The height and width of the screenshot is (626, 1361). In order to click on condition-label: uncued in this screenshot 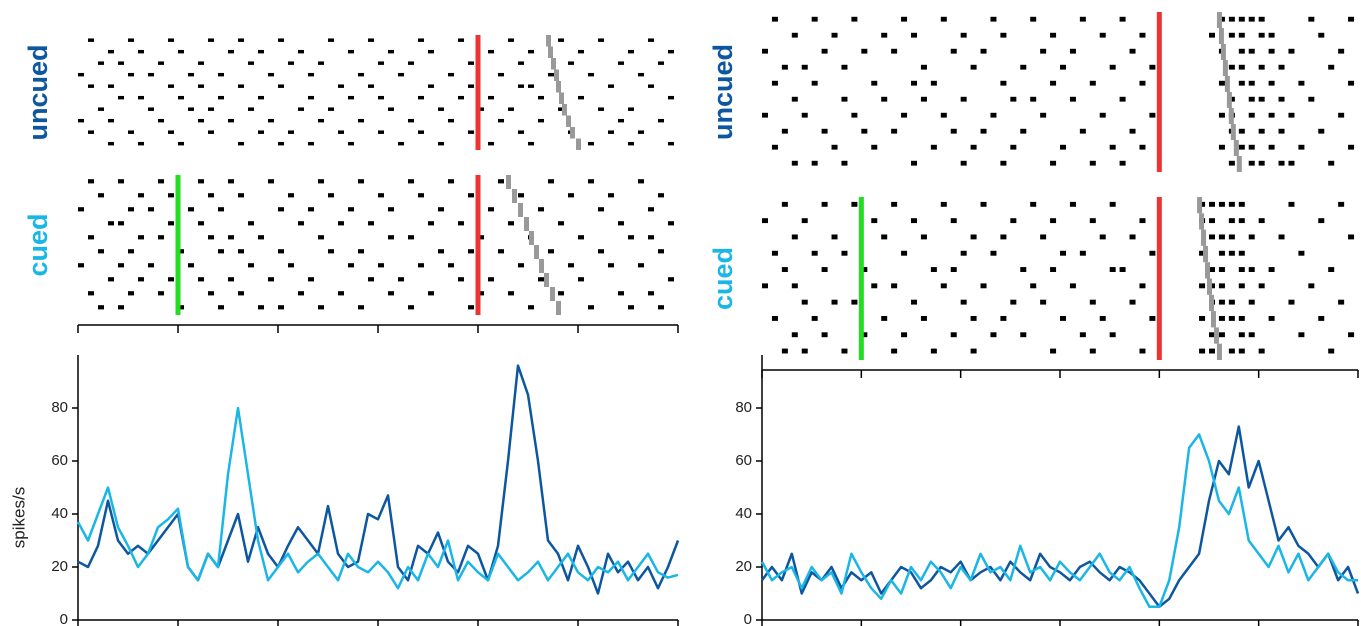, I will do `click(723, 92)`.